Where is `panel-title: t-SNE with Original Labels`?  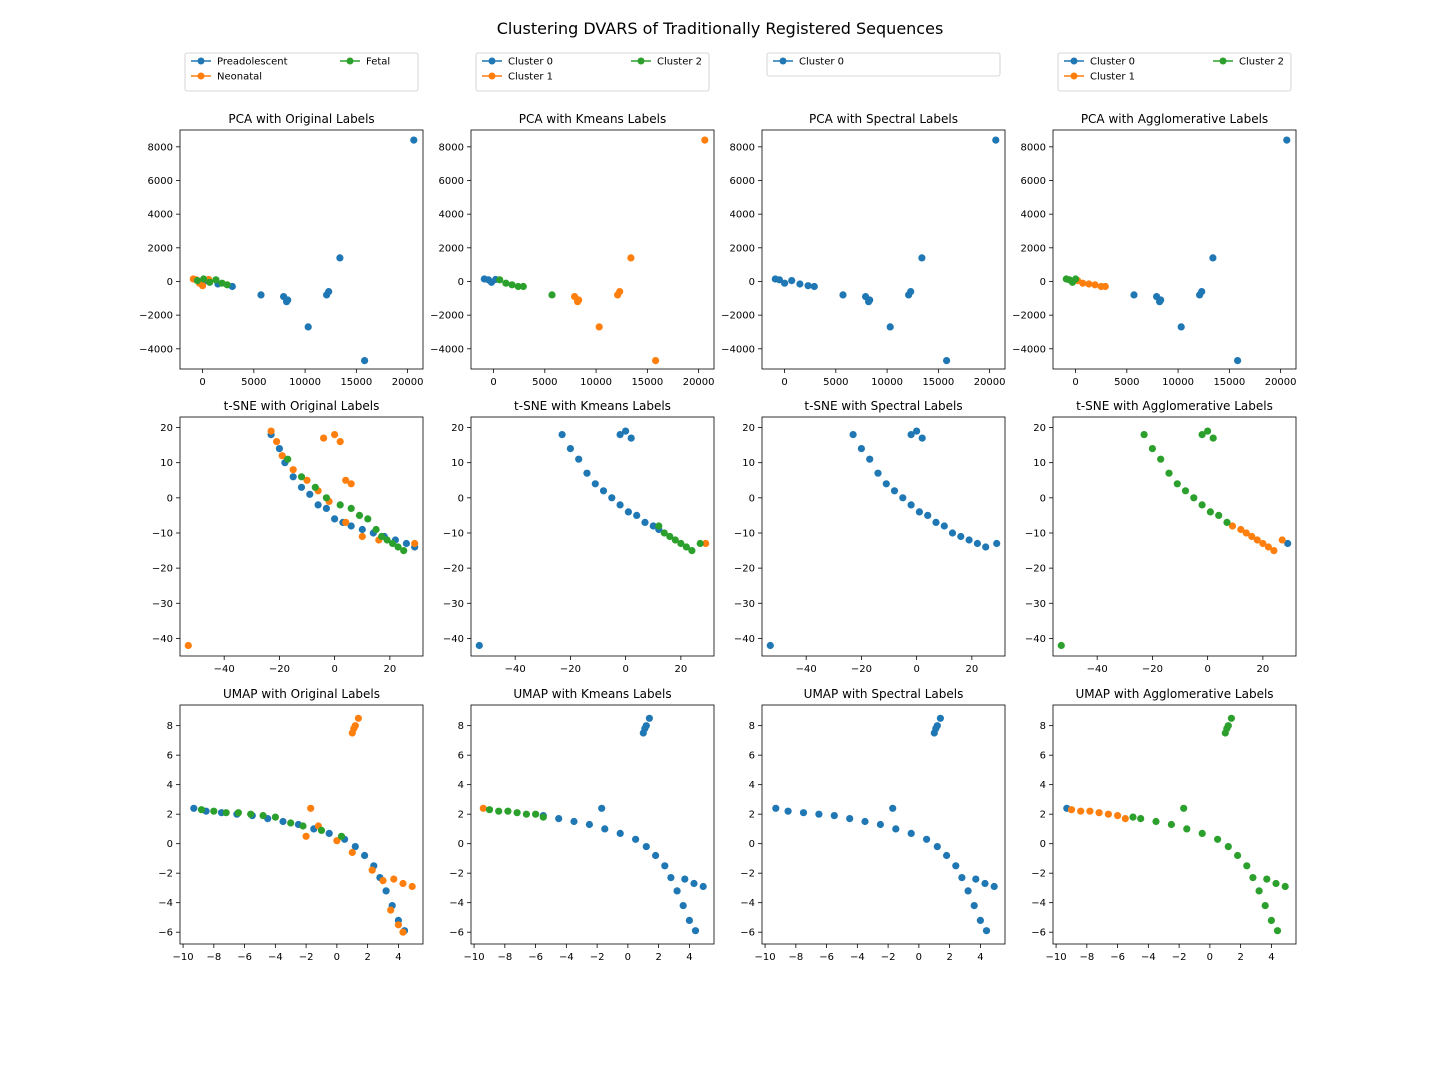
panel-title: t-SNE with Original Labels is located at coordinates (302, 406).